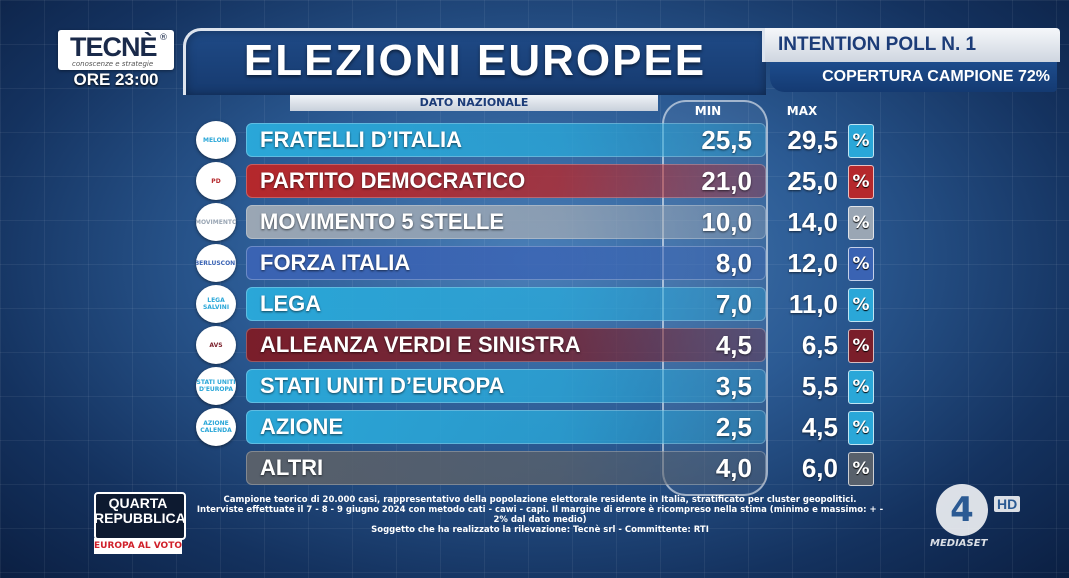 The image size is (1069, 578). Describe the element at coordinates (292, 467) in the screenshot. I see `party-name: ALTRI` at that location.